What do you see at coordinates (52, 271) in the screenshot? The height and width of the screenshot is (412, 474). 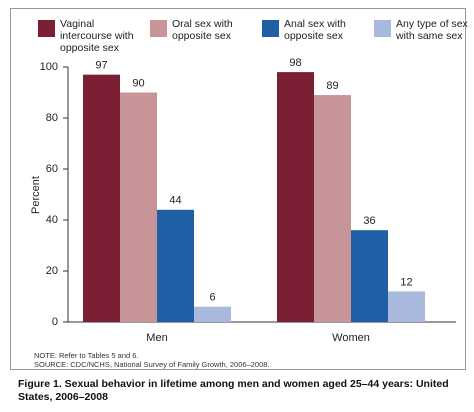 I see `y-tick-label: 20` at bounding box center [52, 271].